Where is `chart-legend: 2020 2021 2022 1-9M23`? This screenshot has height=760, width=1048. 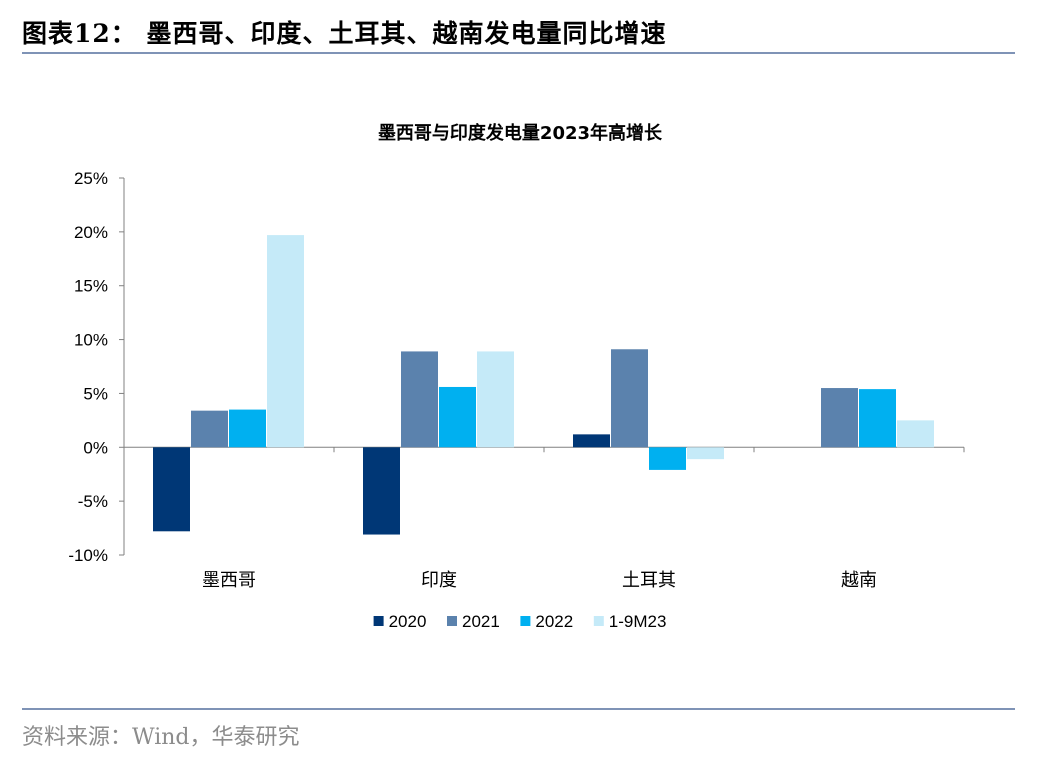 chart-legend: 2020 2021 2022 1-9M23 is located at coordinates (520, 621).